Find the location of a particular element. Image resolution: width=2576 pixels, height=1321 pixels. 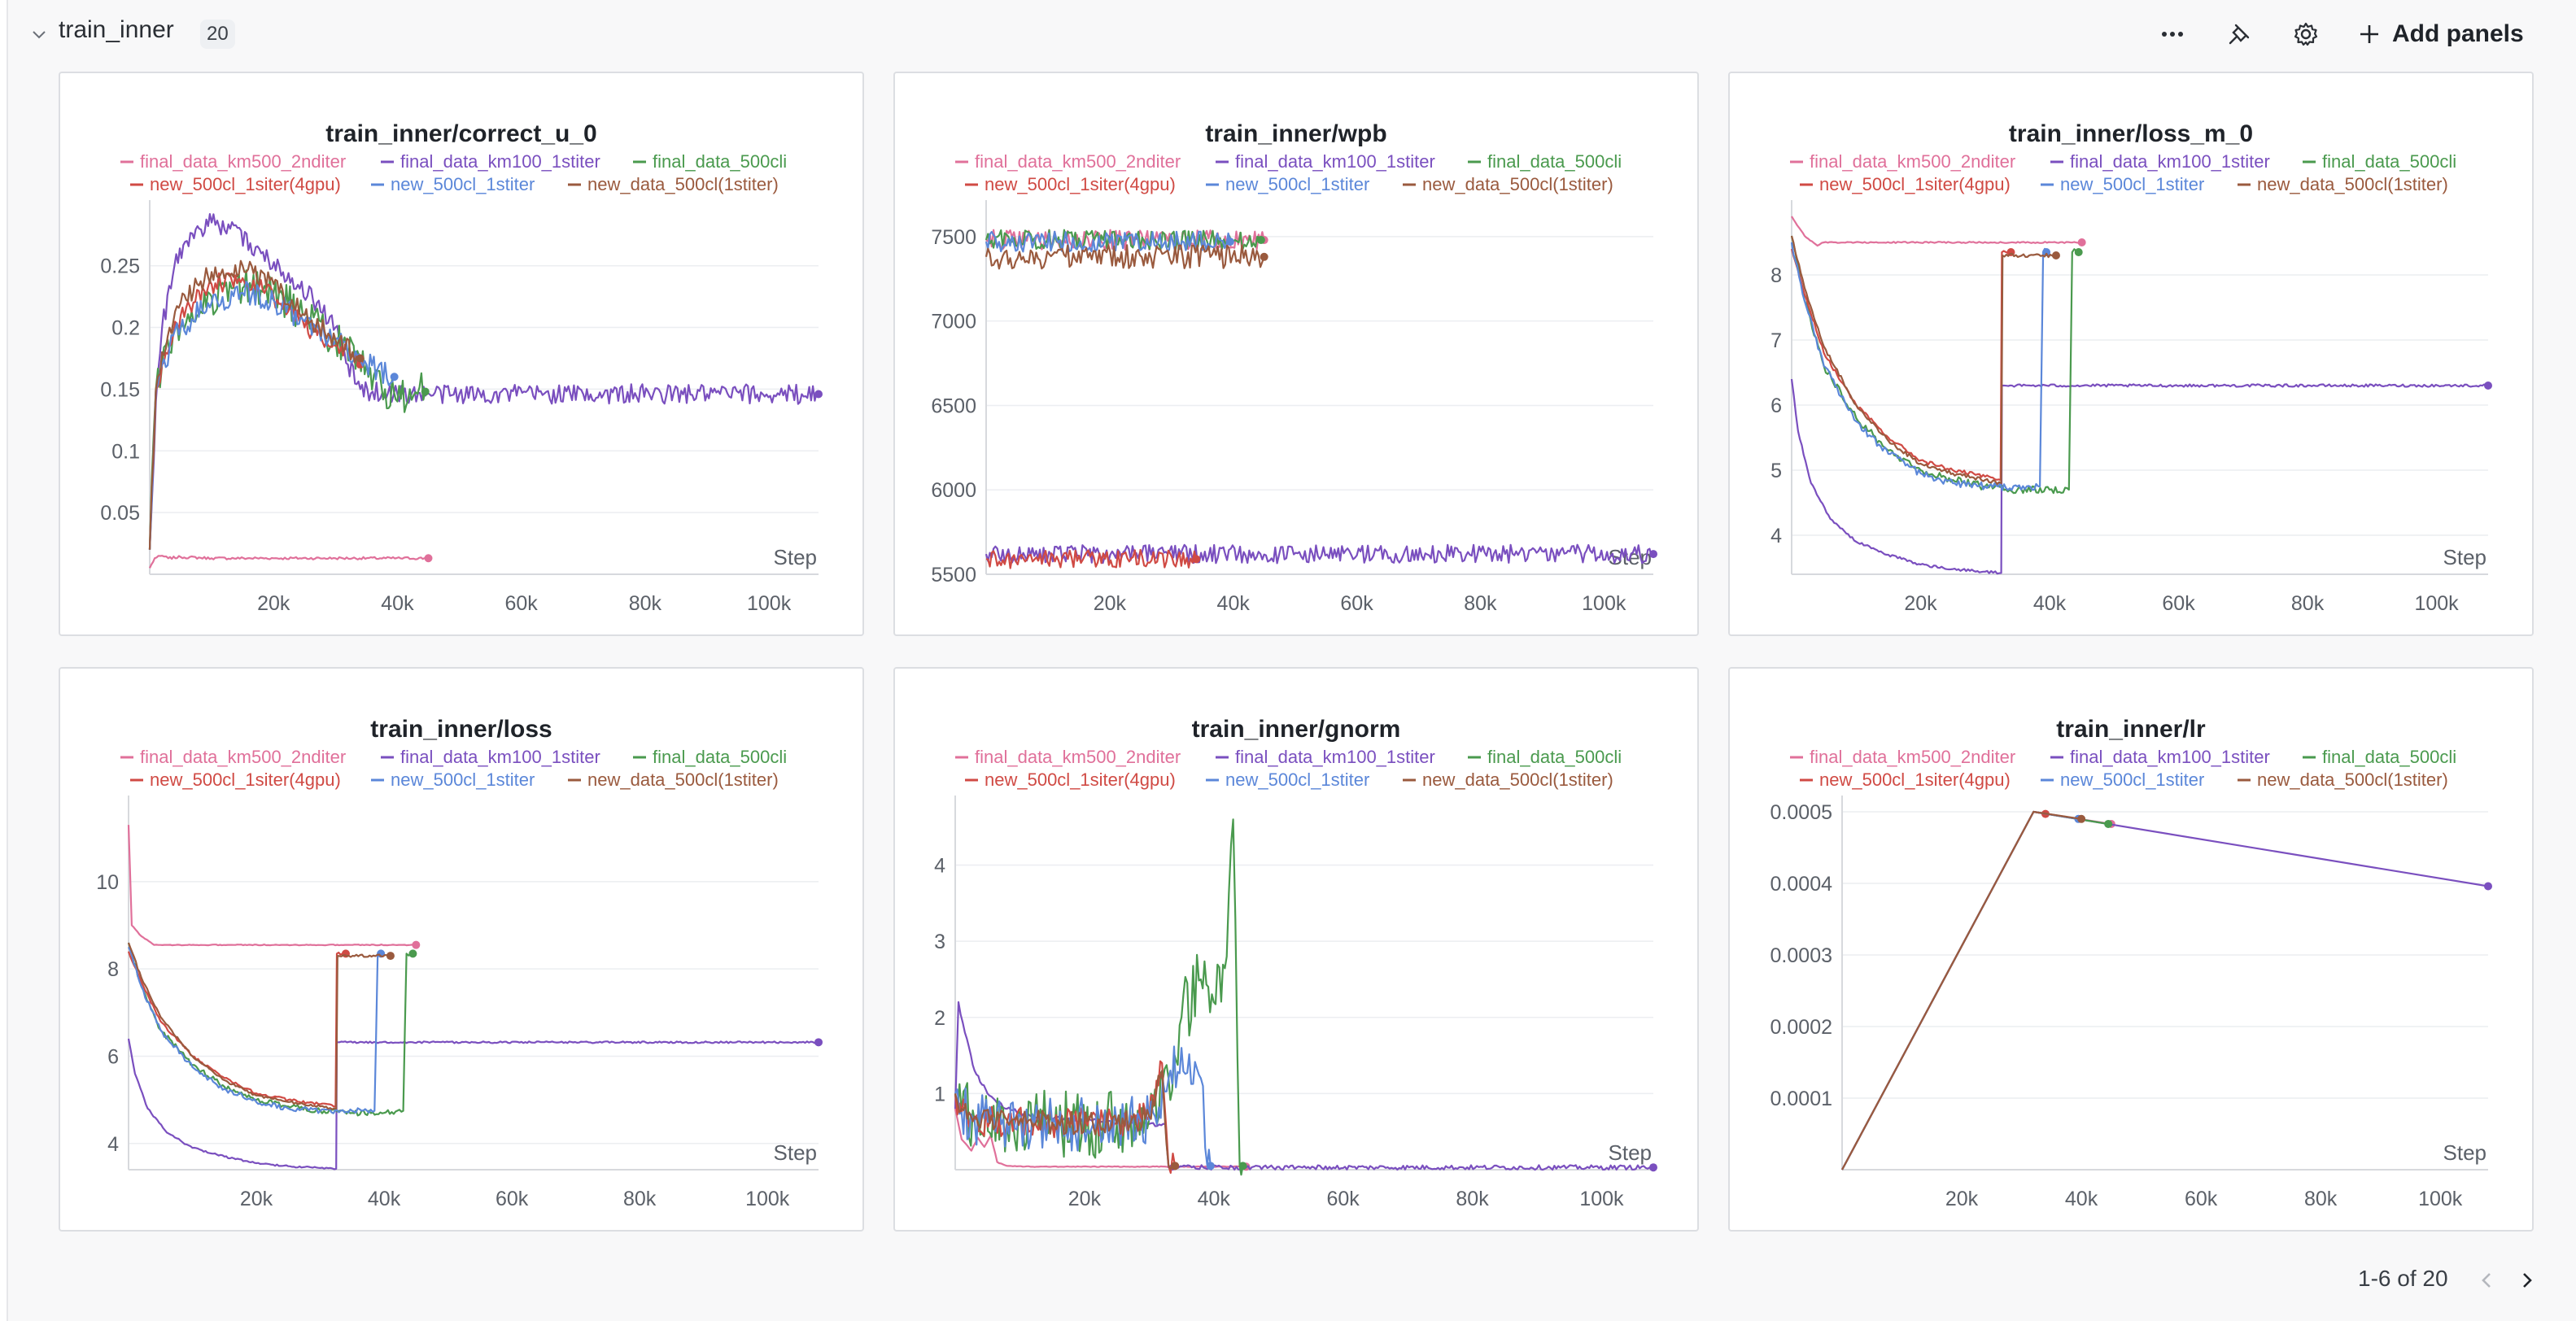

more-horizontal-icon is located at coordinates (2172, 34).